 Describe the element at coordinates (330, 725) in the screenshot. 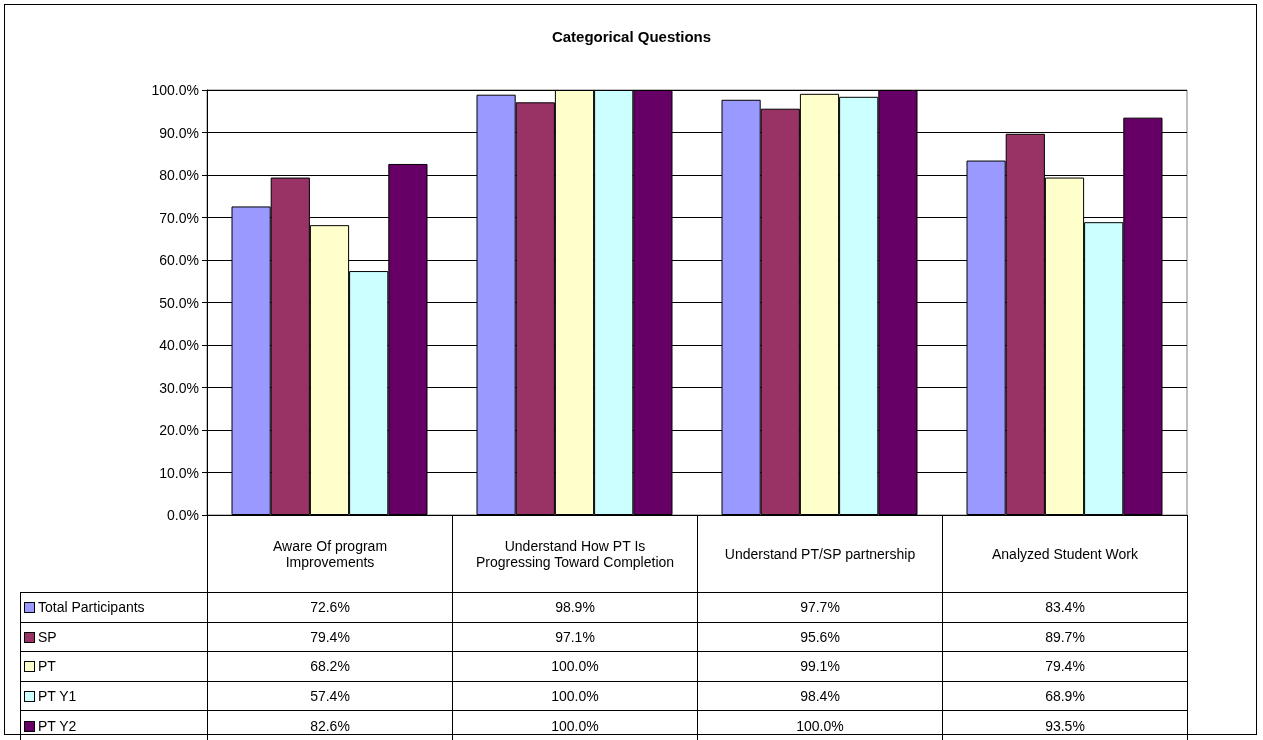

I see `data-label: 82.6%` at that location.